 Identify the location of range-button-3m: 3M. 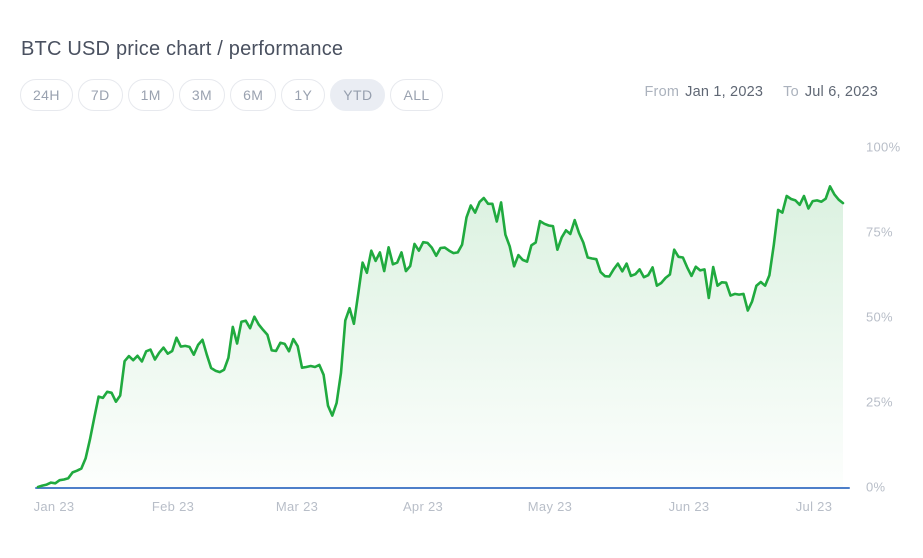
(202, 95).